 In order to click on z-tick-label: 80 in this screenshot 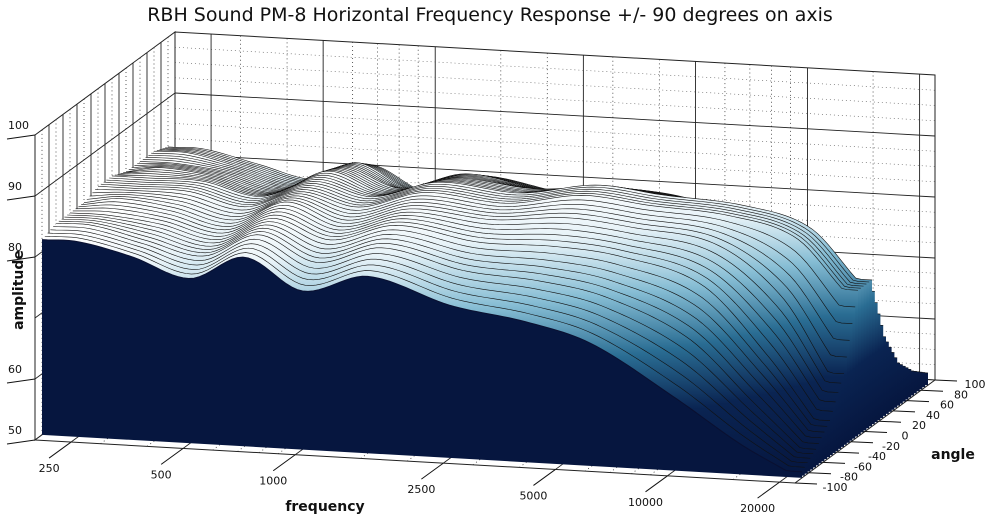, I will do `click(15, 247)`.